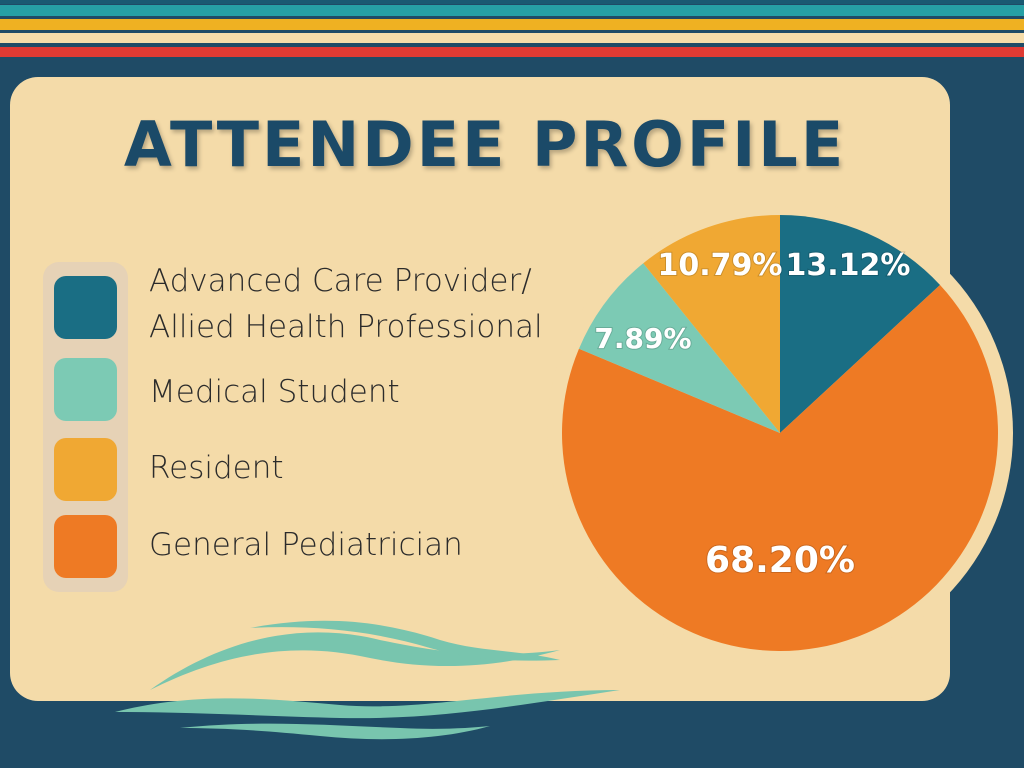  What do you see at coordinates (85, 546) in the screenshot?
I see `legend-swatch-general-pediatrician` at bounding box center [85, 546].